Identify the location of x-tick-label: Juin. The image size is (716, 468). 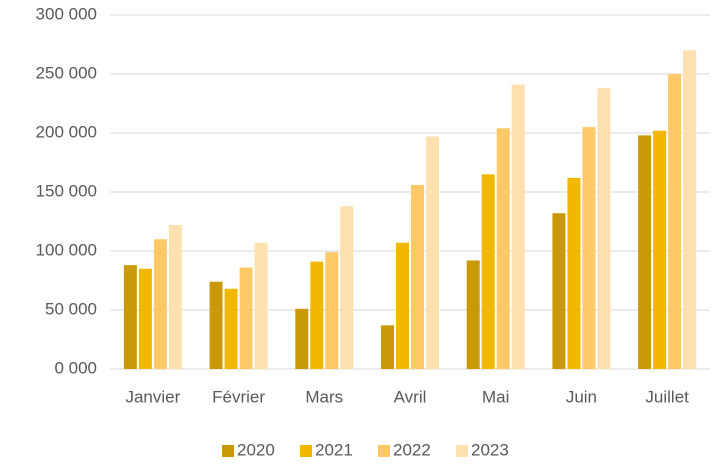
(581, 396).